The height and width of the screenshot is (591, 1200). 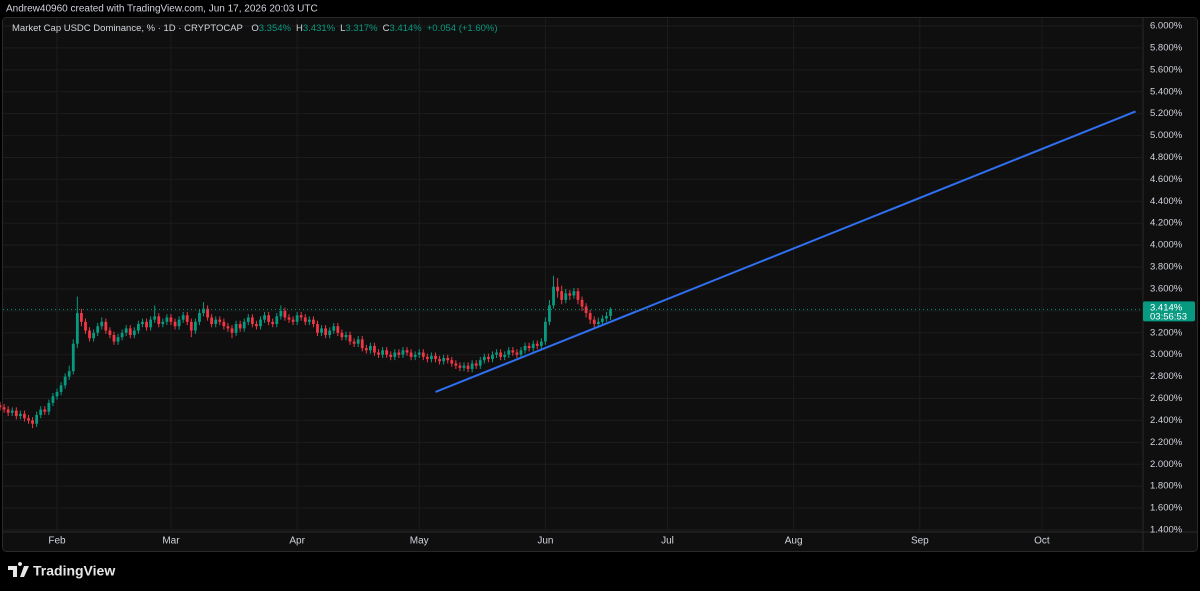 What do you see at coordinates (342, 28) in the screenshot?
I see `legend-key: L` at bounding box center [342, 28].